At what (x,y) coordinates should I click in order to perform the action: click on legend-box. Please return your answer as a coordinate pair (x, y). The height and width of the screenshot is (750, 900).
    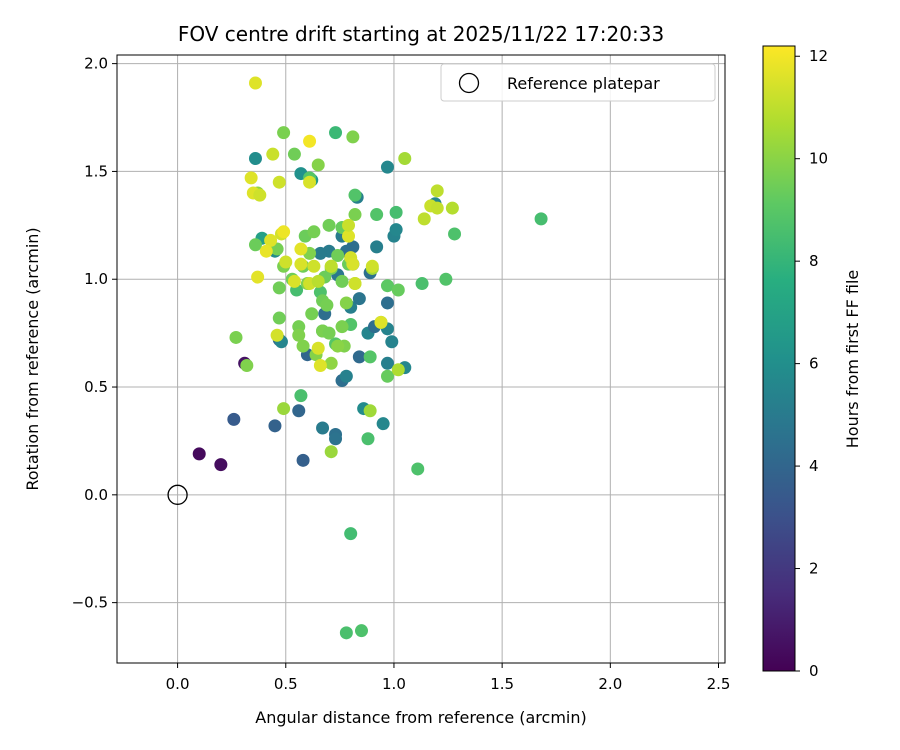
    Looking at the image, I should click on (578, 82).